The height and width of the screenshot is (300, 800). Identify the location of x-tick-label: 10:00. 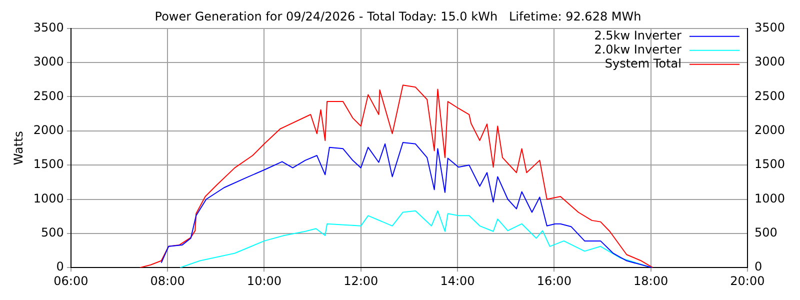
(264, 281).